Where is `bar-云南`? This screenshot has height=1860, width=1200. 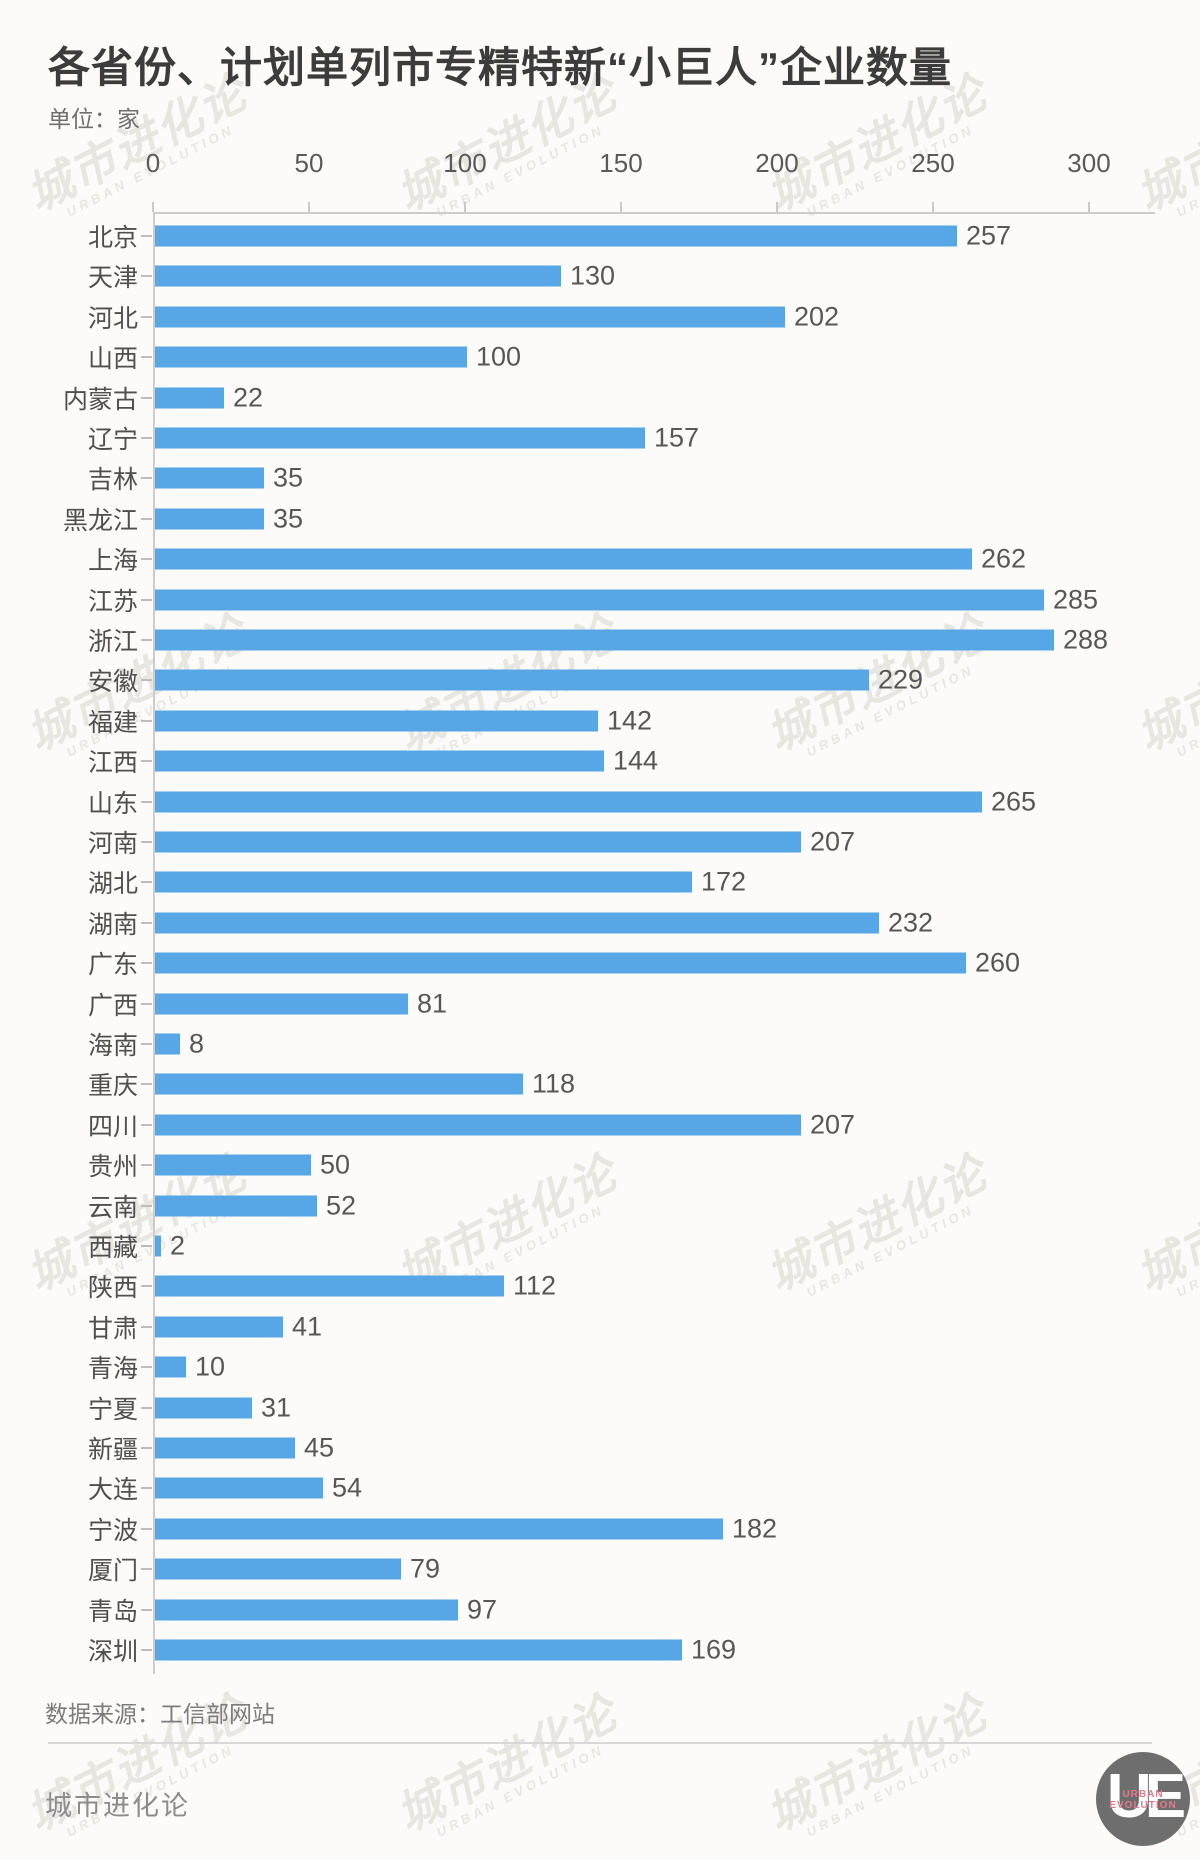 bar-云南 is located at coordinates (236, 1206).